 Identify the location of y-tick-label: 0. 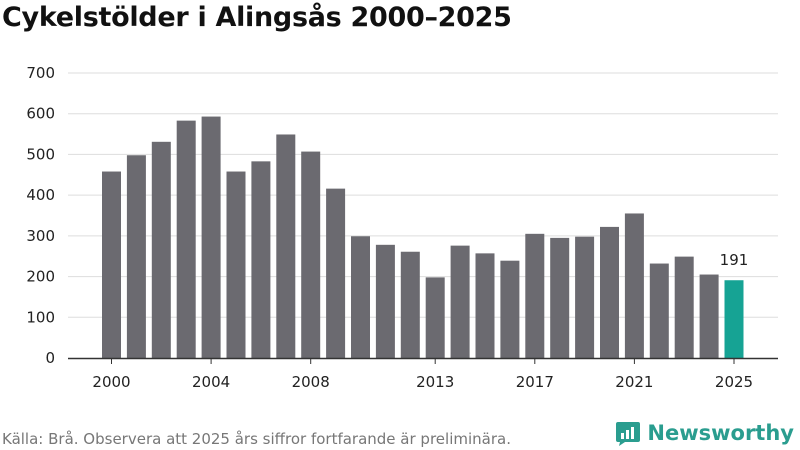
(50, 358).